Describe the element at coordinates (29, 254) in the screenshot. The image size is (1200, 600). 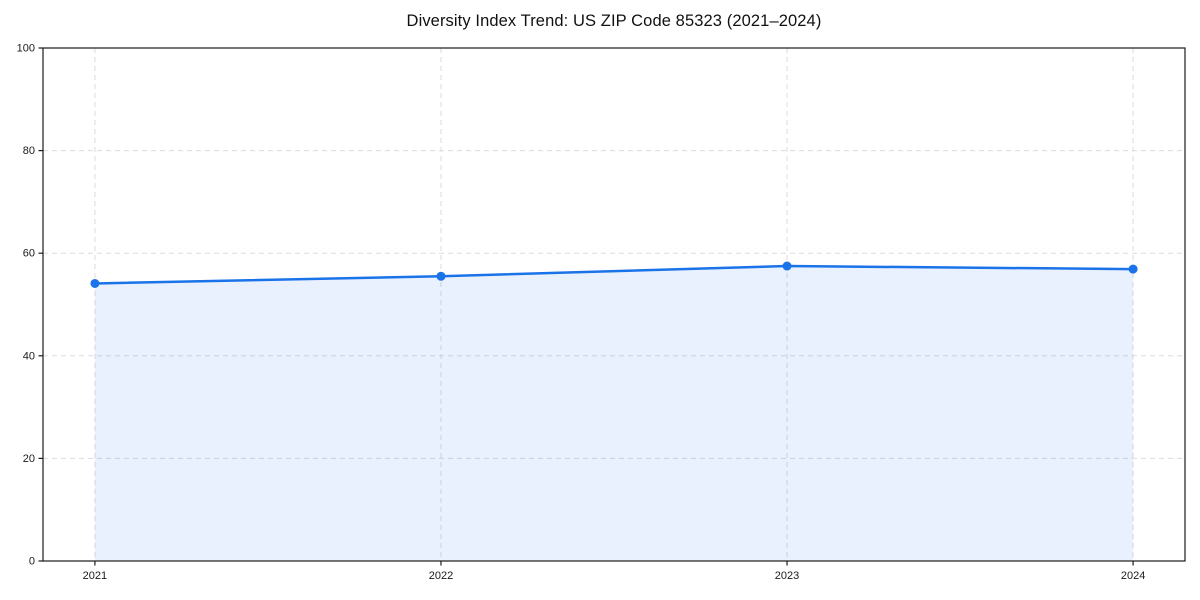
I see `y-tick-label: 60` at that location.